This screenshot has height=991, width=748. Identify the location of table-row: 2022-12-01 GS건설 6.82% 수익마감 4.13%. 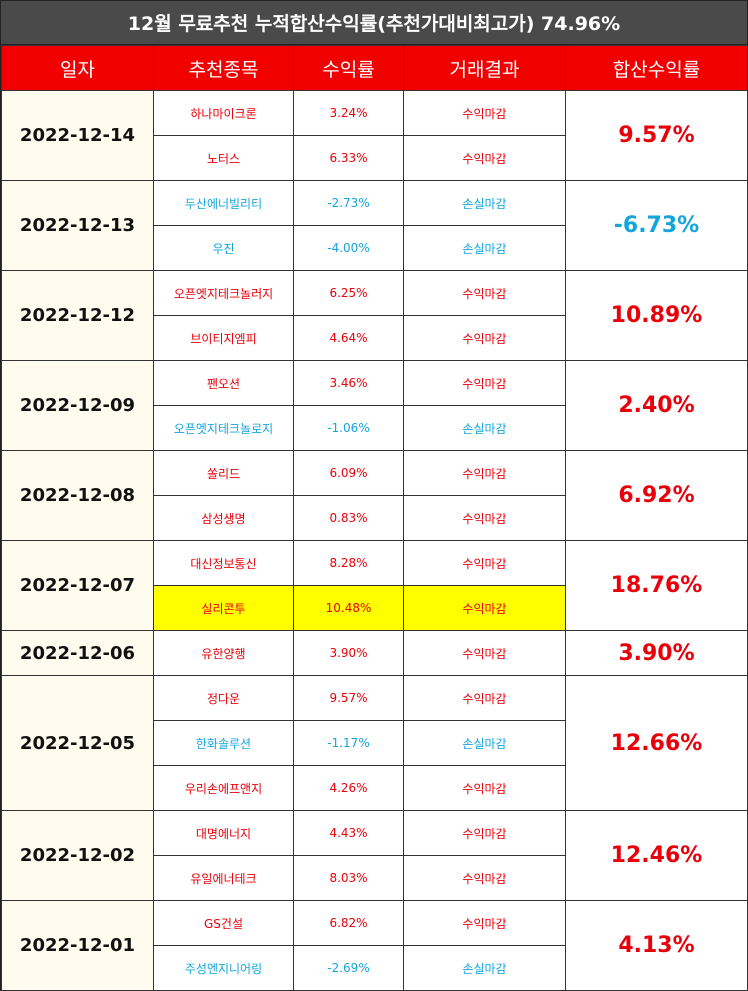
(374, 945).